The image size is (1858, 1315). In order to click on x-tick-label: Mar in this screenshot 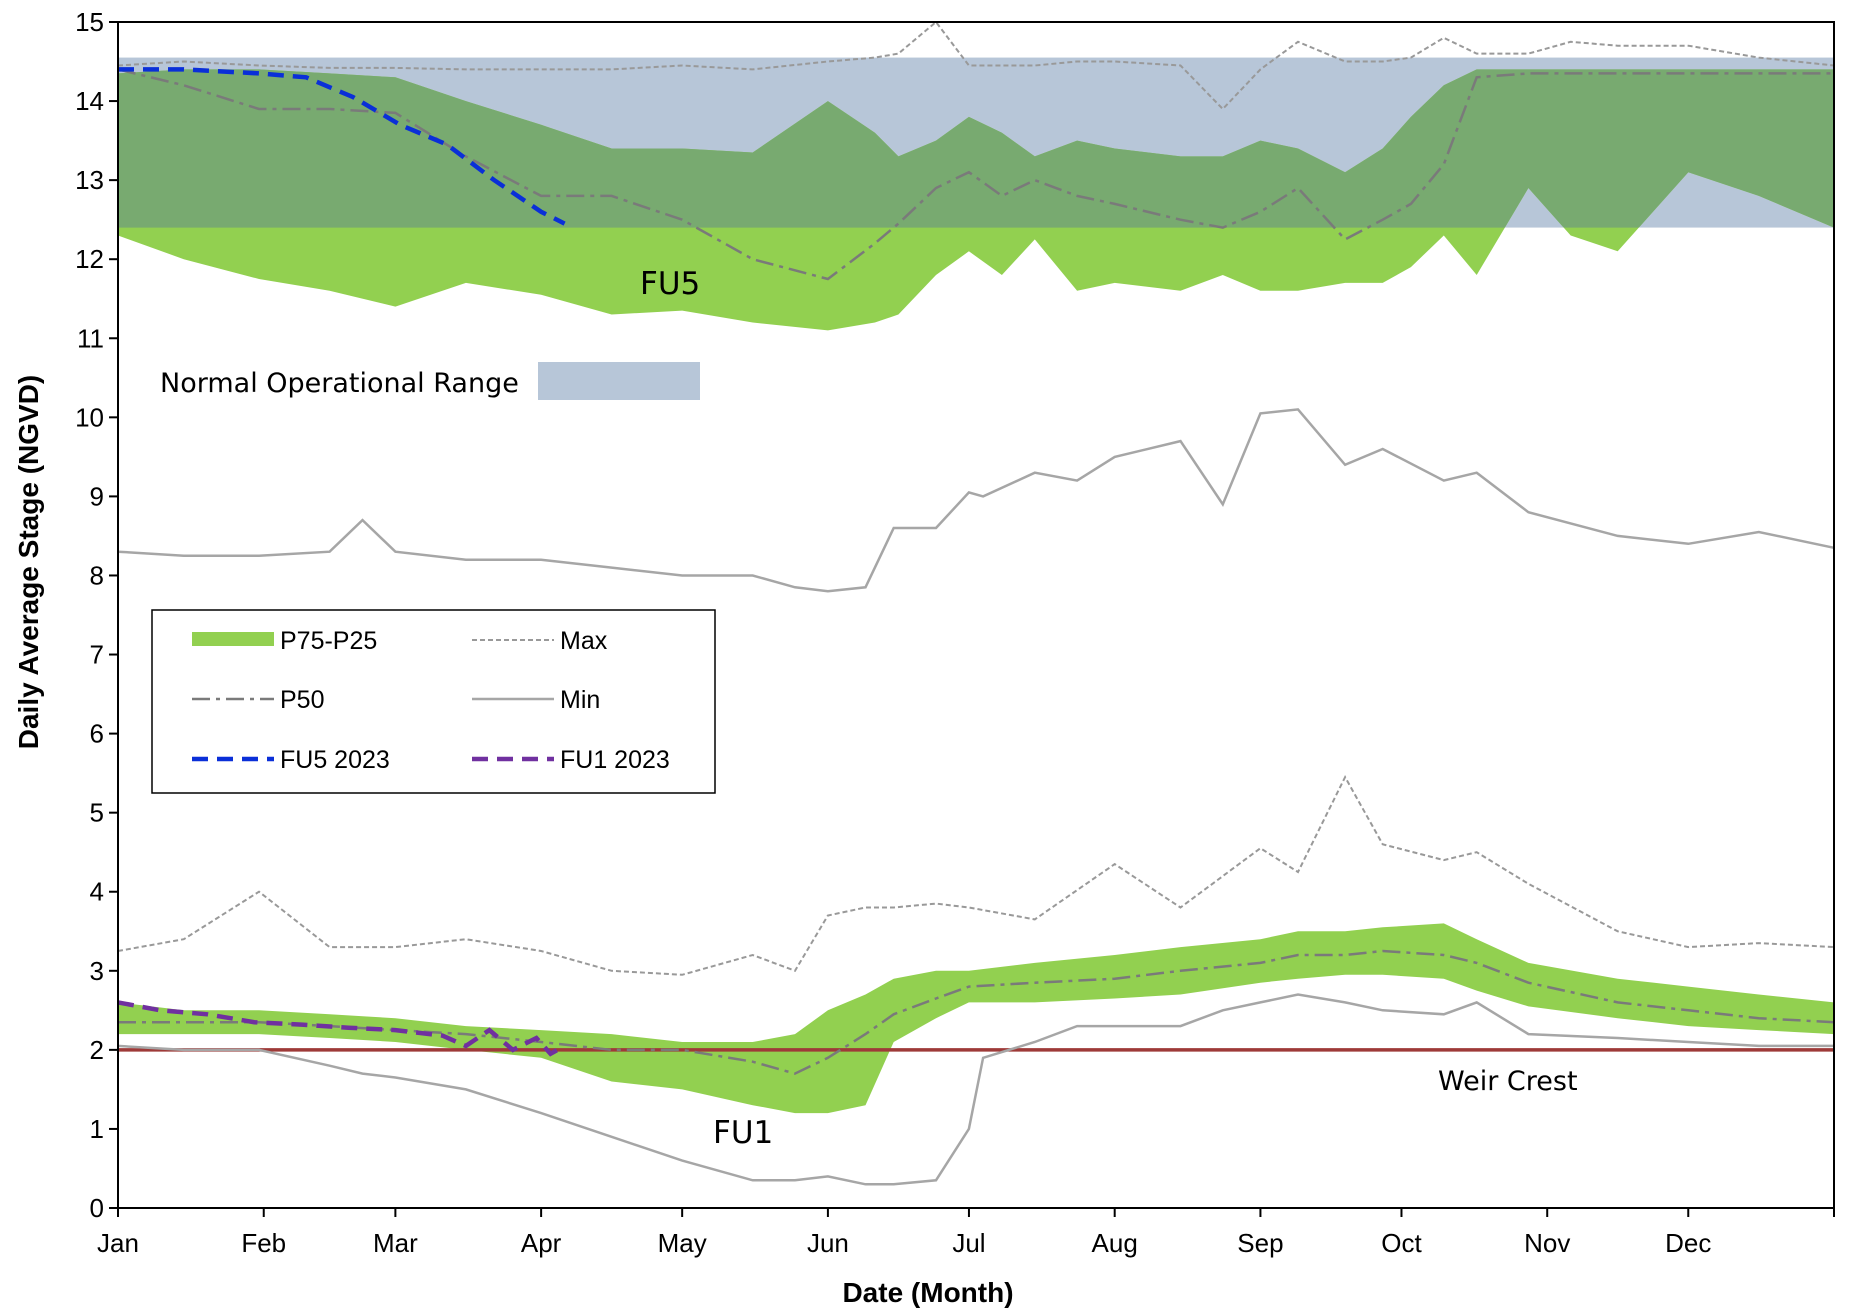, I will do `click(395, 1243)`.